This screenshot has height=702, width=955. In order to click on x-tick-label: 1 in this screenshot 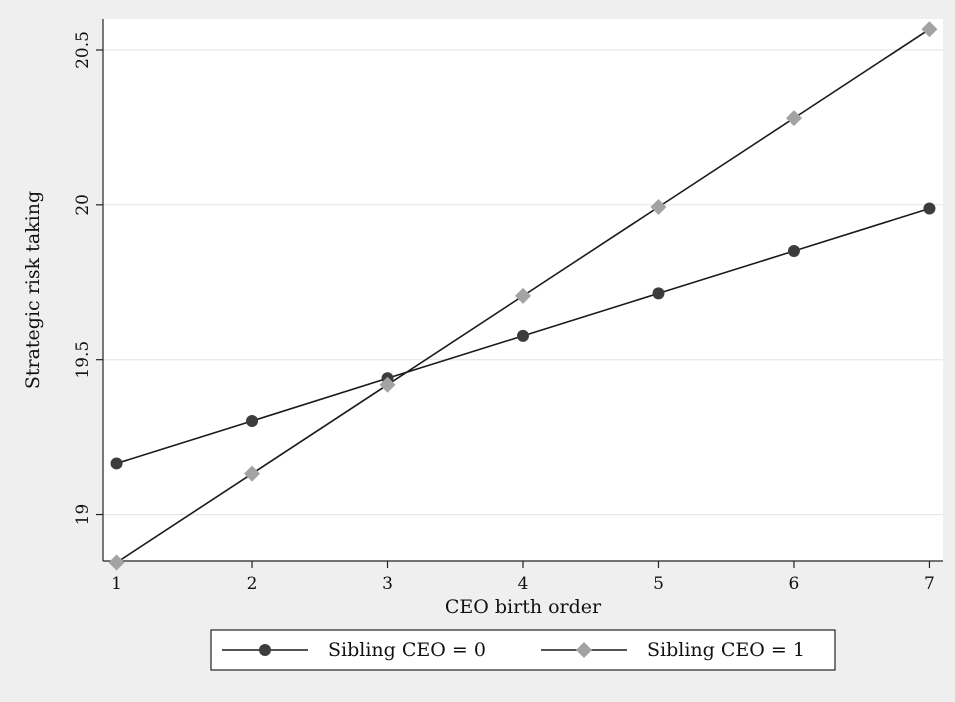, I will do `click(116, 584)`.